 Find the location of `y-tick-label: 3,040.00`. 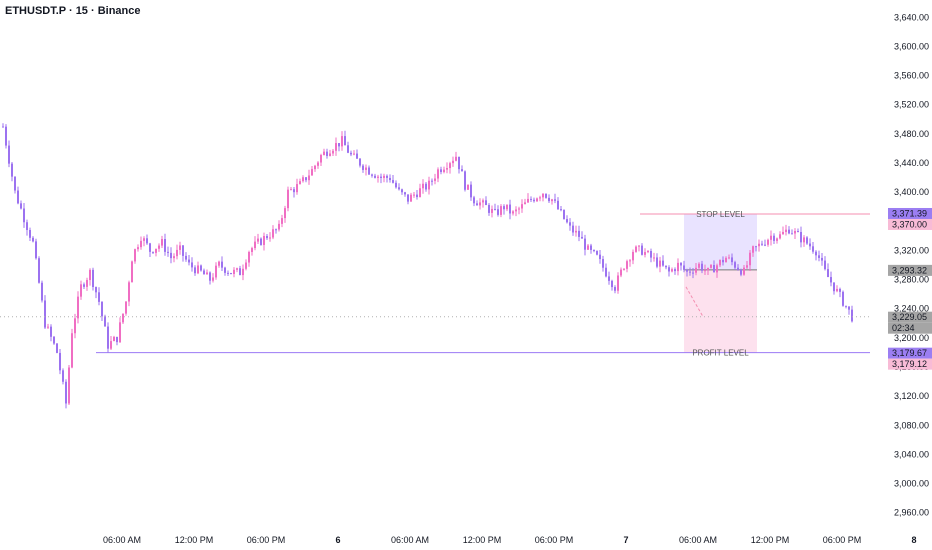

y-tick-label: 3,040.00 is located at coordinates (911, 454).